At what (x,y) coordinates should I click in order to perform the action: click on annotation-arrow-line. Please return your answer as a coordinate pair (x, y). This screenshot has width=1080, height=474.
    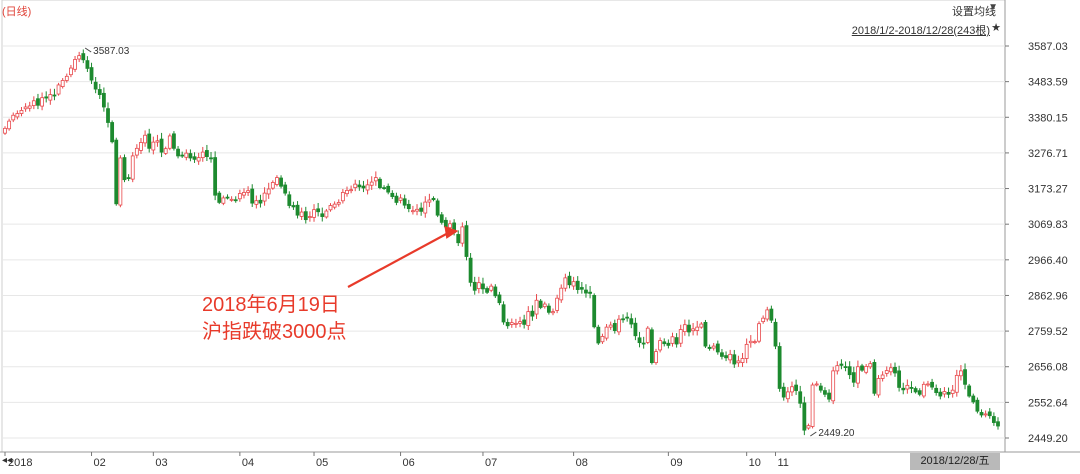
    Looking at the image, I should click on (398, 259).